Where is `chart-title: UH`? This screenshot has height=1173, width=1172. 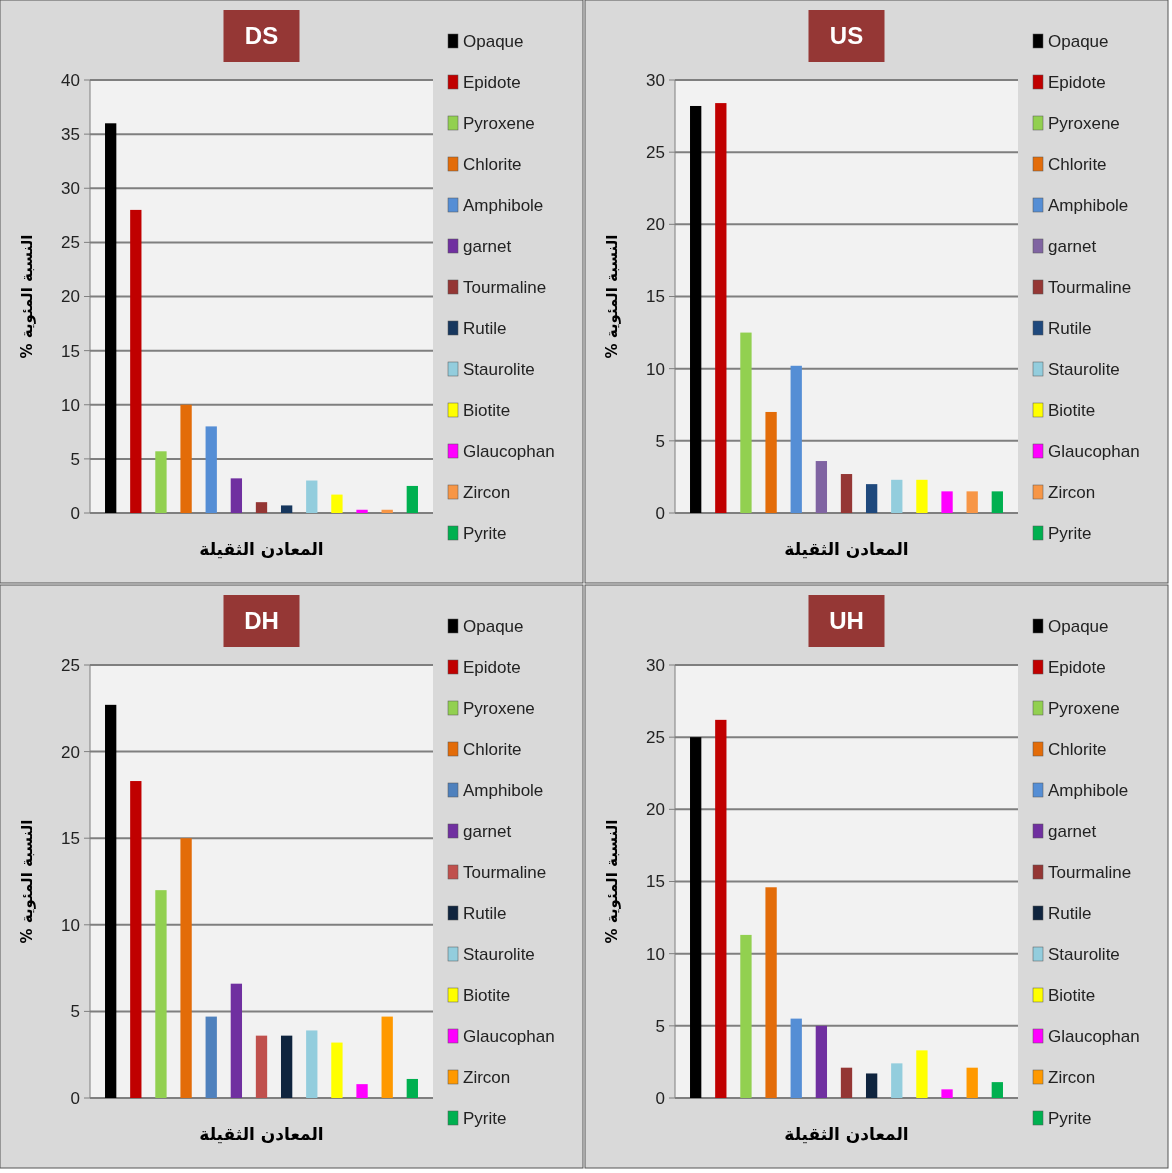 chart-title: UH is located at coordinates (846, 621).